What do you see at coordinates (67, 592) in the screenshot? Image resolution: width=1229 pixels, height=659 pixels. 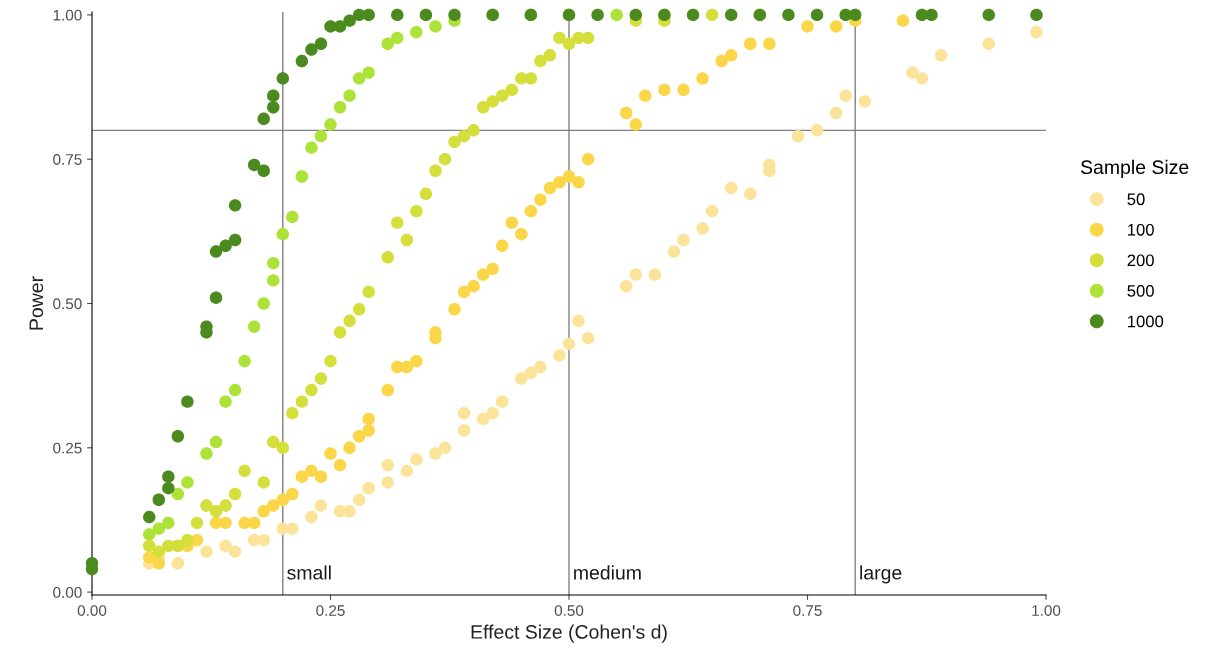 I see `y-tick-label: 0.00` at bounding box center [67, 592].